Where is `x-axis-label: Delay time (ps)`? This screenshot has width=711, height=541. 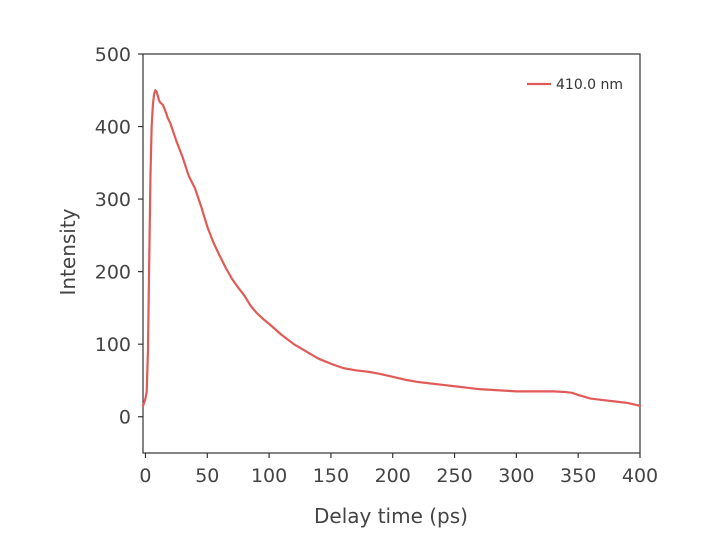
x-axis-label: Delay time (ps) is located at coordinates (391, 516).